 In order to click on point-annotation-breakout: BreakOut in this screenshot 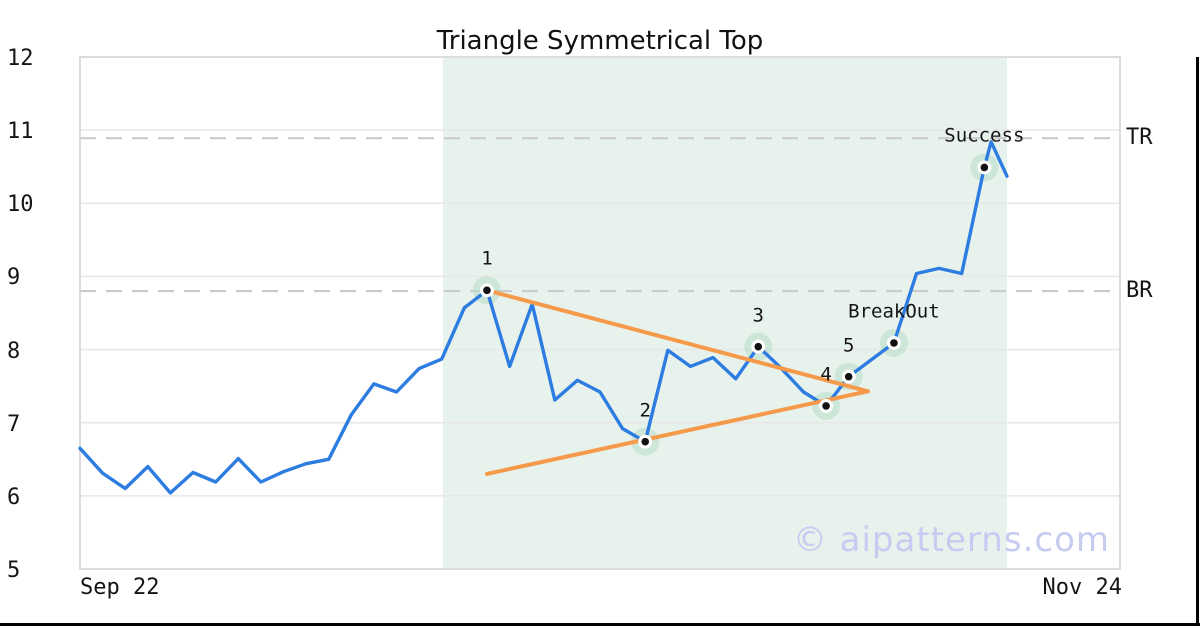, I will do `click(894, 311)`.